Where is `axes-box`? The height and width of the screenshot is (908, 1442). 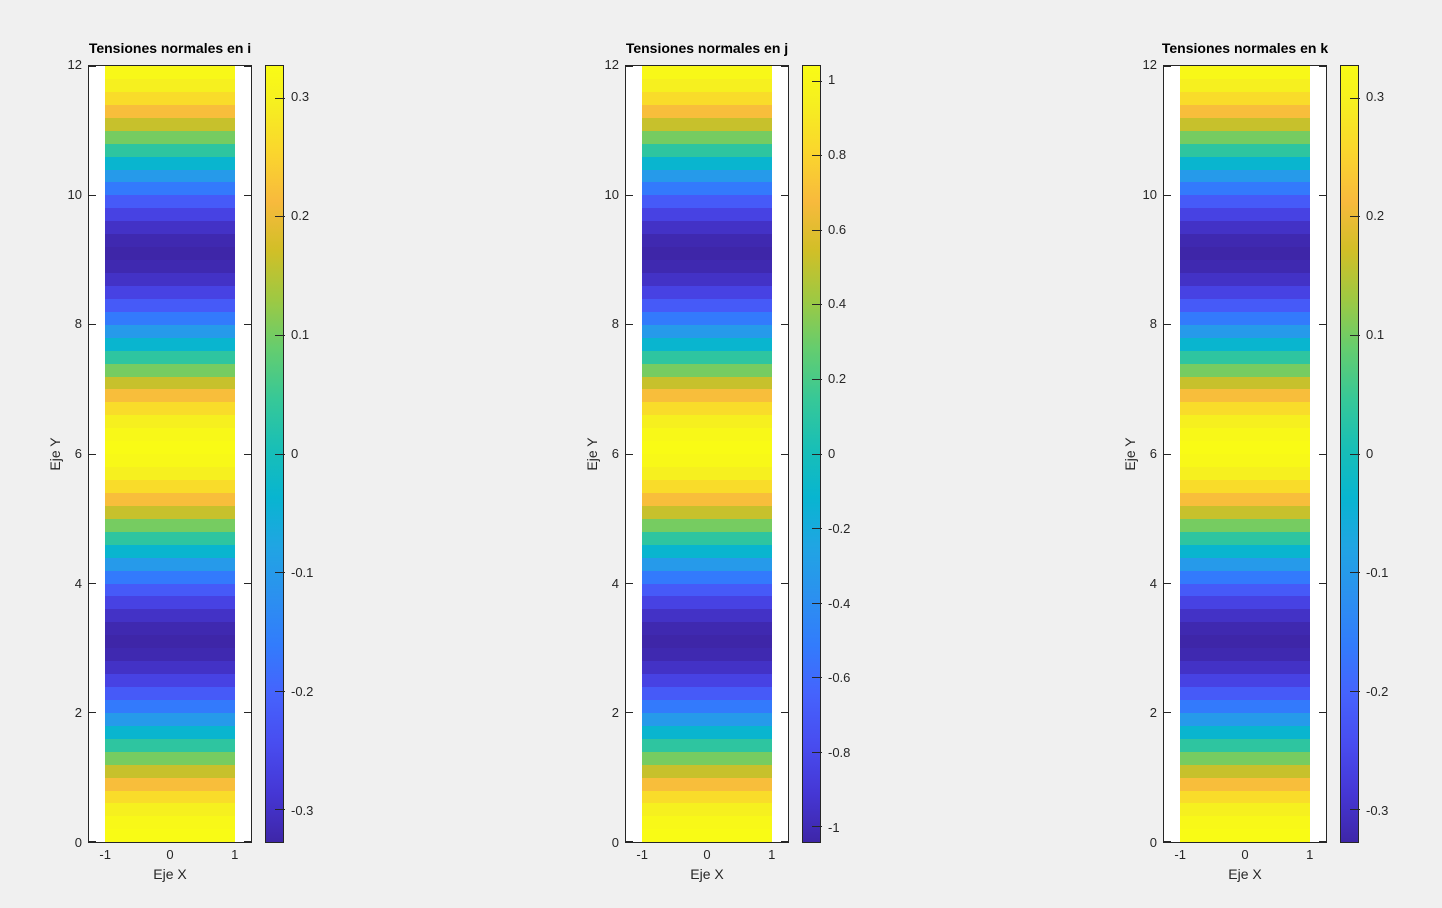 axes-box is located at coordinates (707, 454).